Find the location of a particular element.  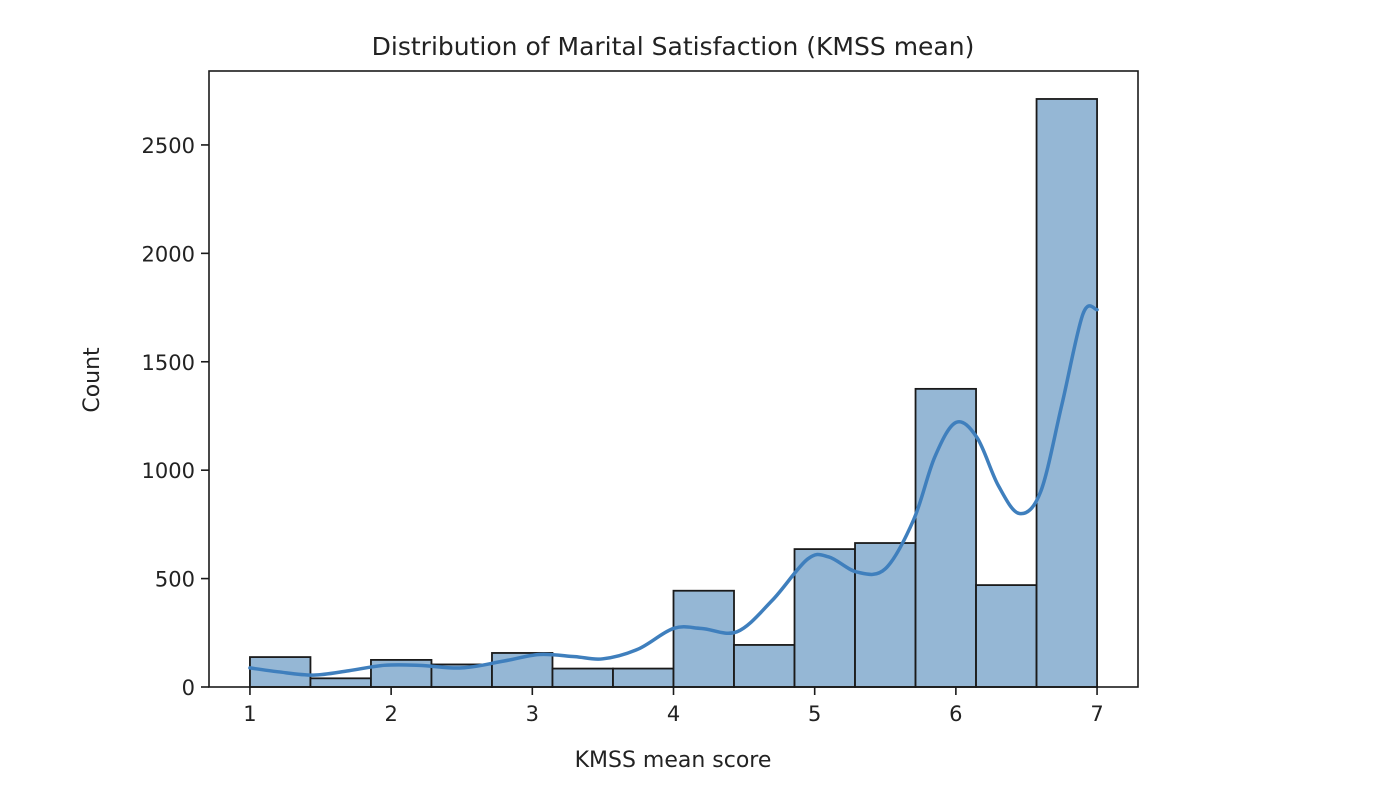

x-tick-label: 3 is located at coordinates (532, 714).